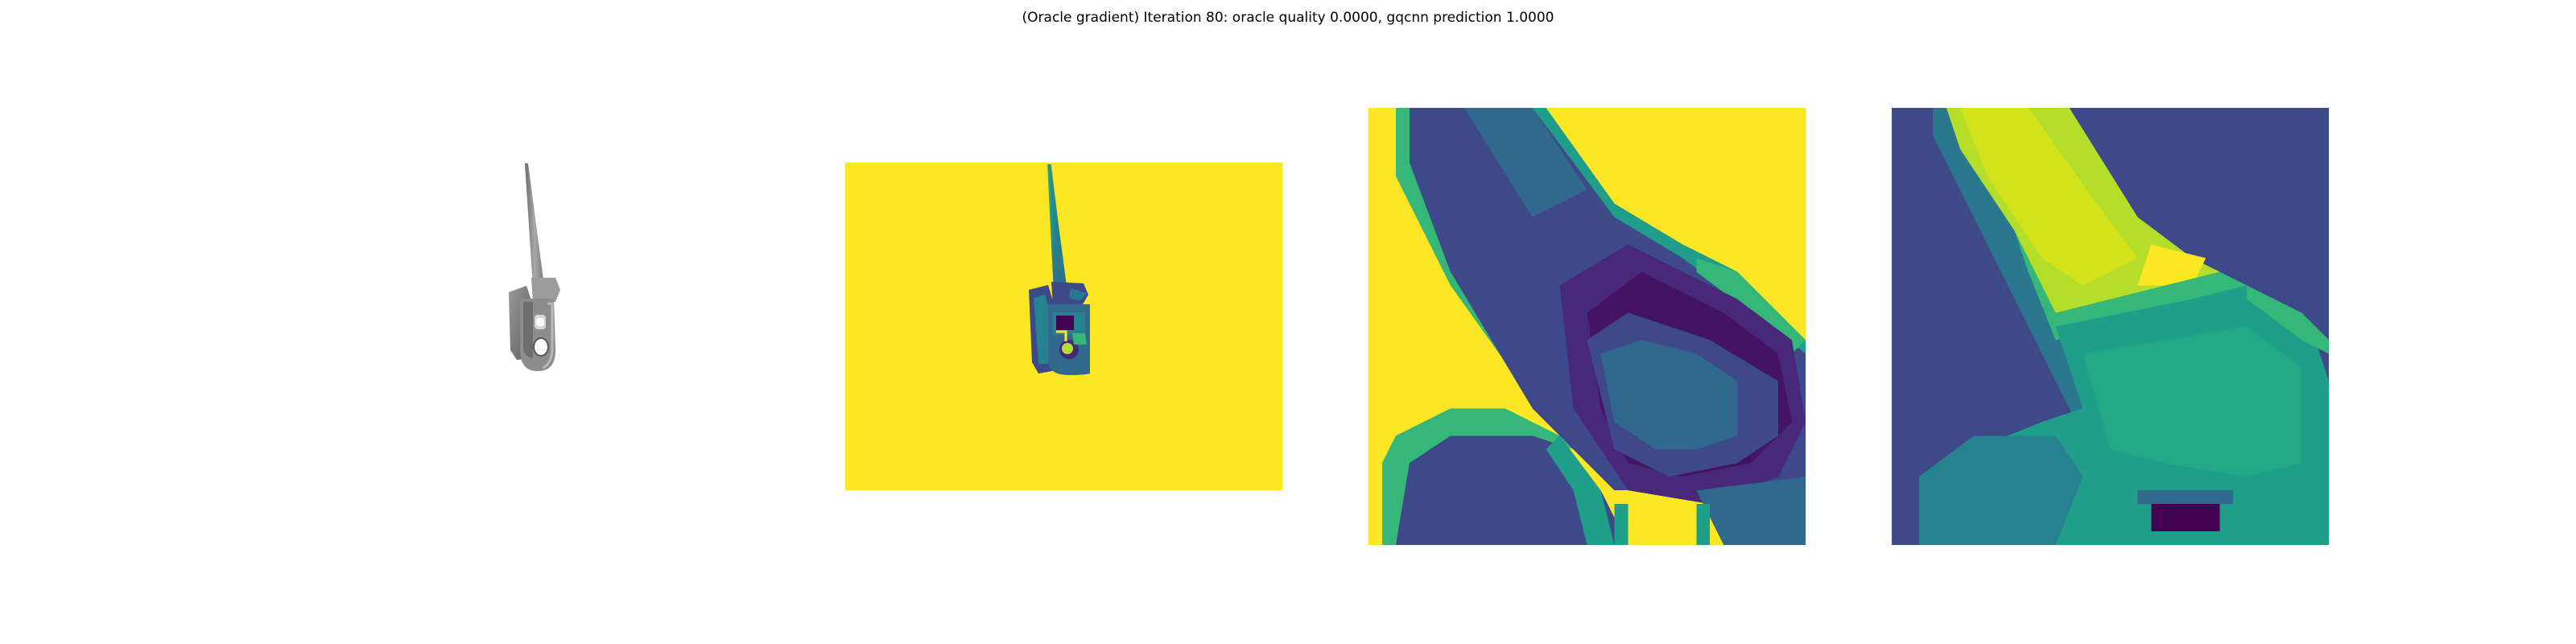 The image size is (2576, 644). I want to click on grasp-crop-image, so click(1587, 326).